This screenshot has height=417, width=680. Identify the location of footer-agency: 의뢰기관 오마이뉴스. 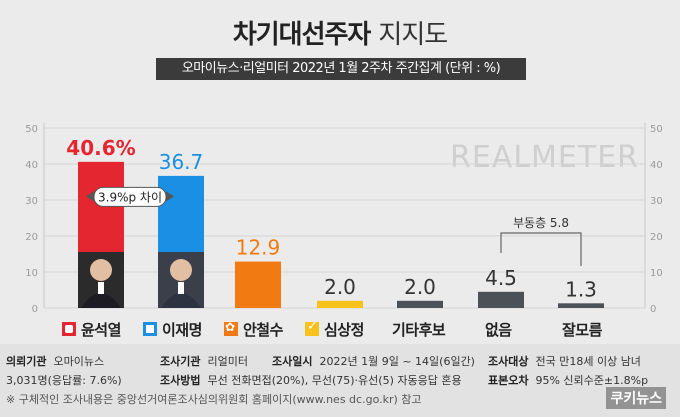
(55, 361).